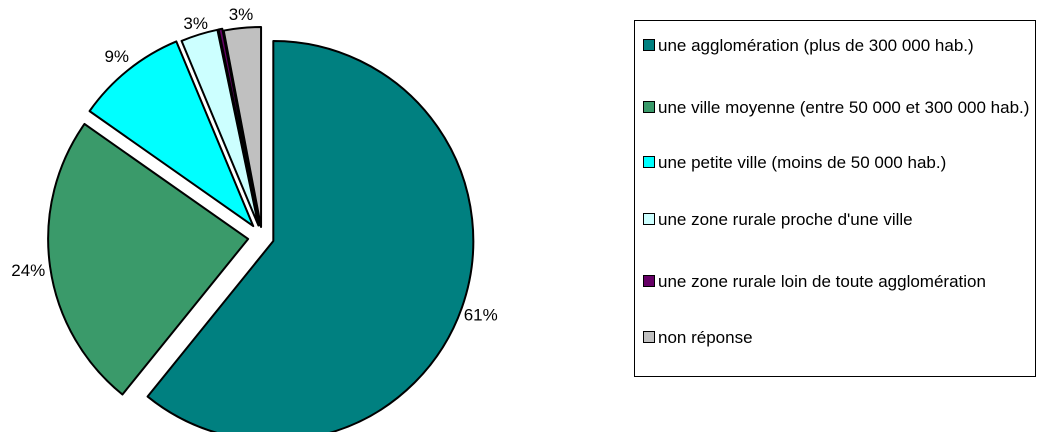 The image size is (1037, 432). Describe the element at coordinates (705, 337) in the screenshot. I see `legend-label-non-reponse: non réponse` at that location.